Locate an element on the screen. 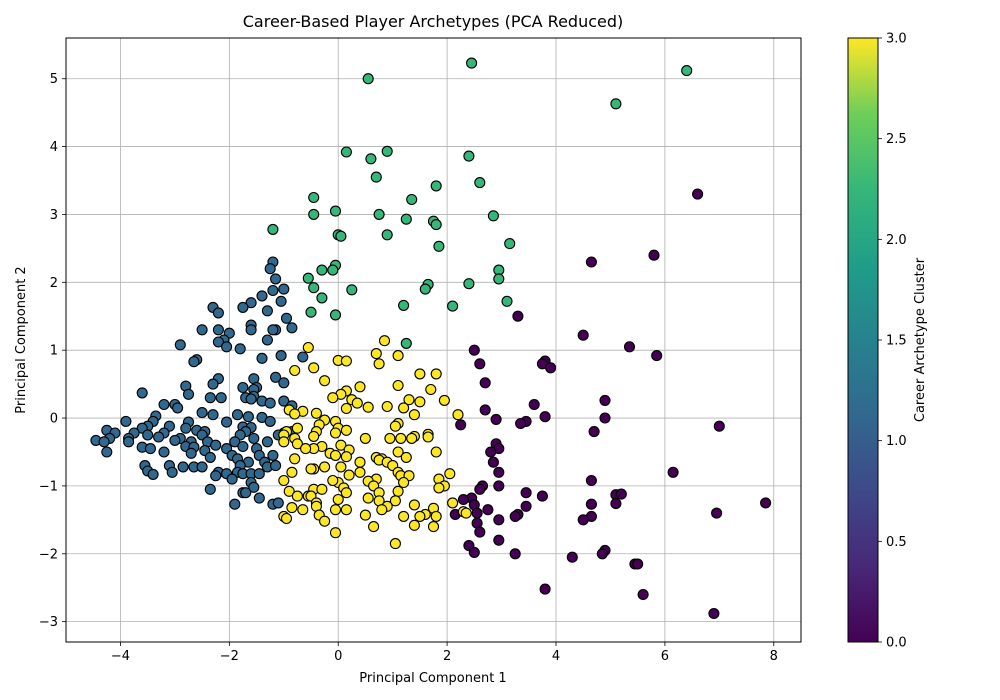 The height and width of the screenshot is (700, 1000). x-tick-label: −2 is located at coordinates (229, 656).